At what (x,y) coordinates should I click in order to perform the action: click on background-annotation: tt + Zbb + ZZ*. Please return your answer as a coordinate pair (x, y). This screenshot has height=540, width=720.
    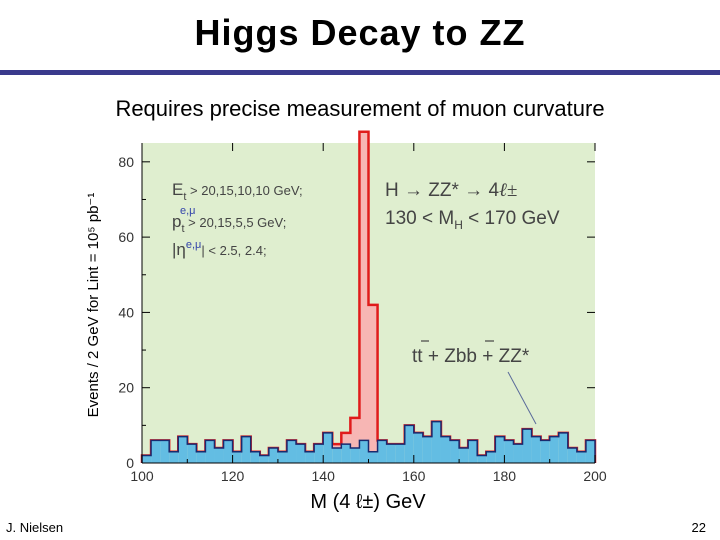
    Looking at the image, I should click on (474, 382).